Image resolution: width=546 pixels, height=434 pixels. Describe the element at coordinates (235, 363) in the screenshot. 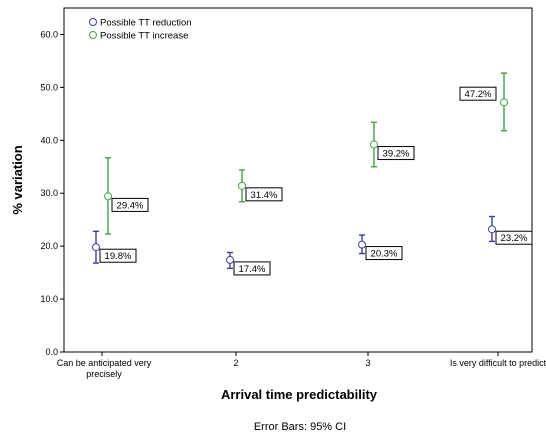

I see `x-tick-label: 2` at that location.